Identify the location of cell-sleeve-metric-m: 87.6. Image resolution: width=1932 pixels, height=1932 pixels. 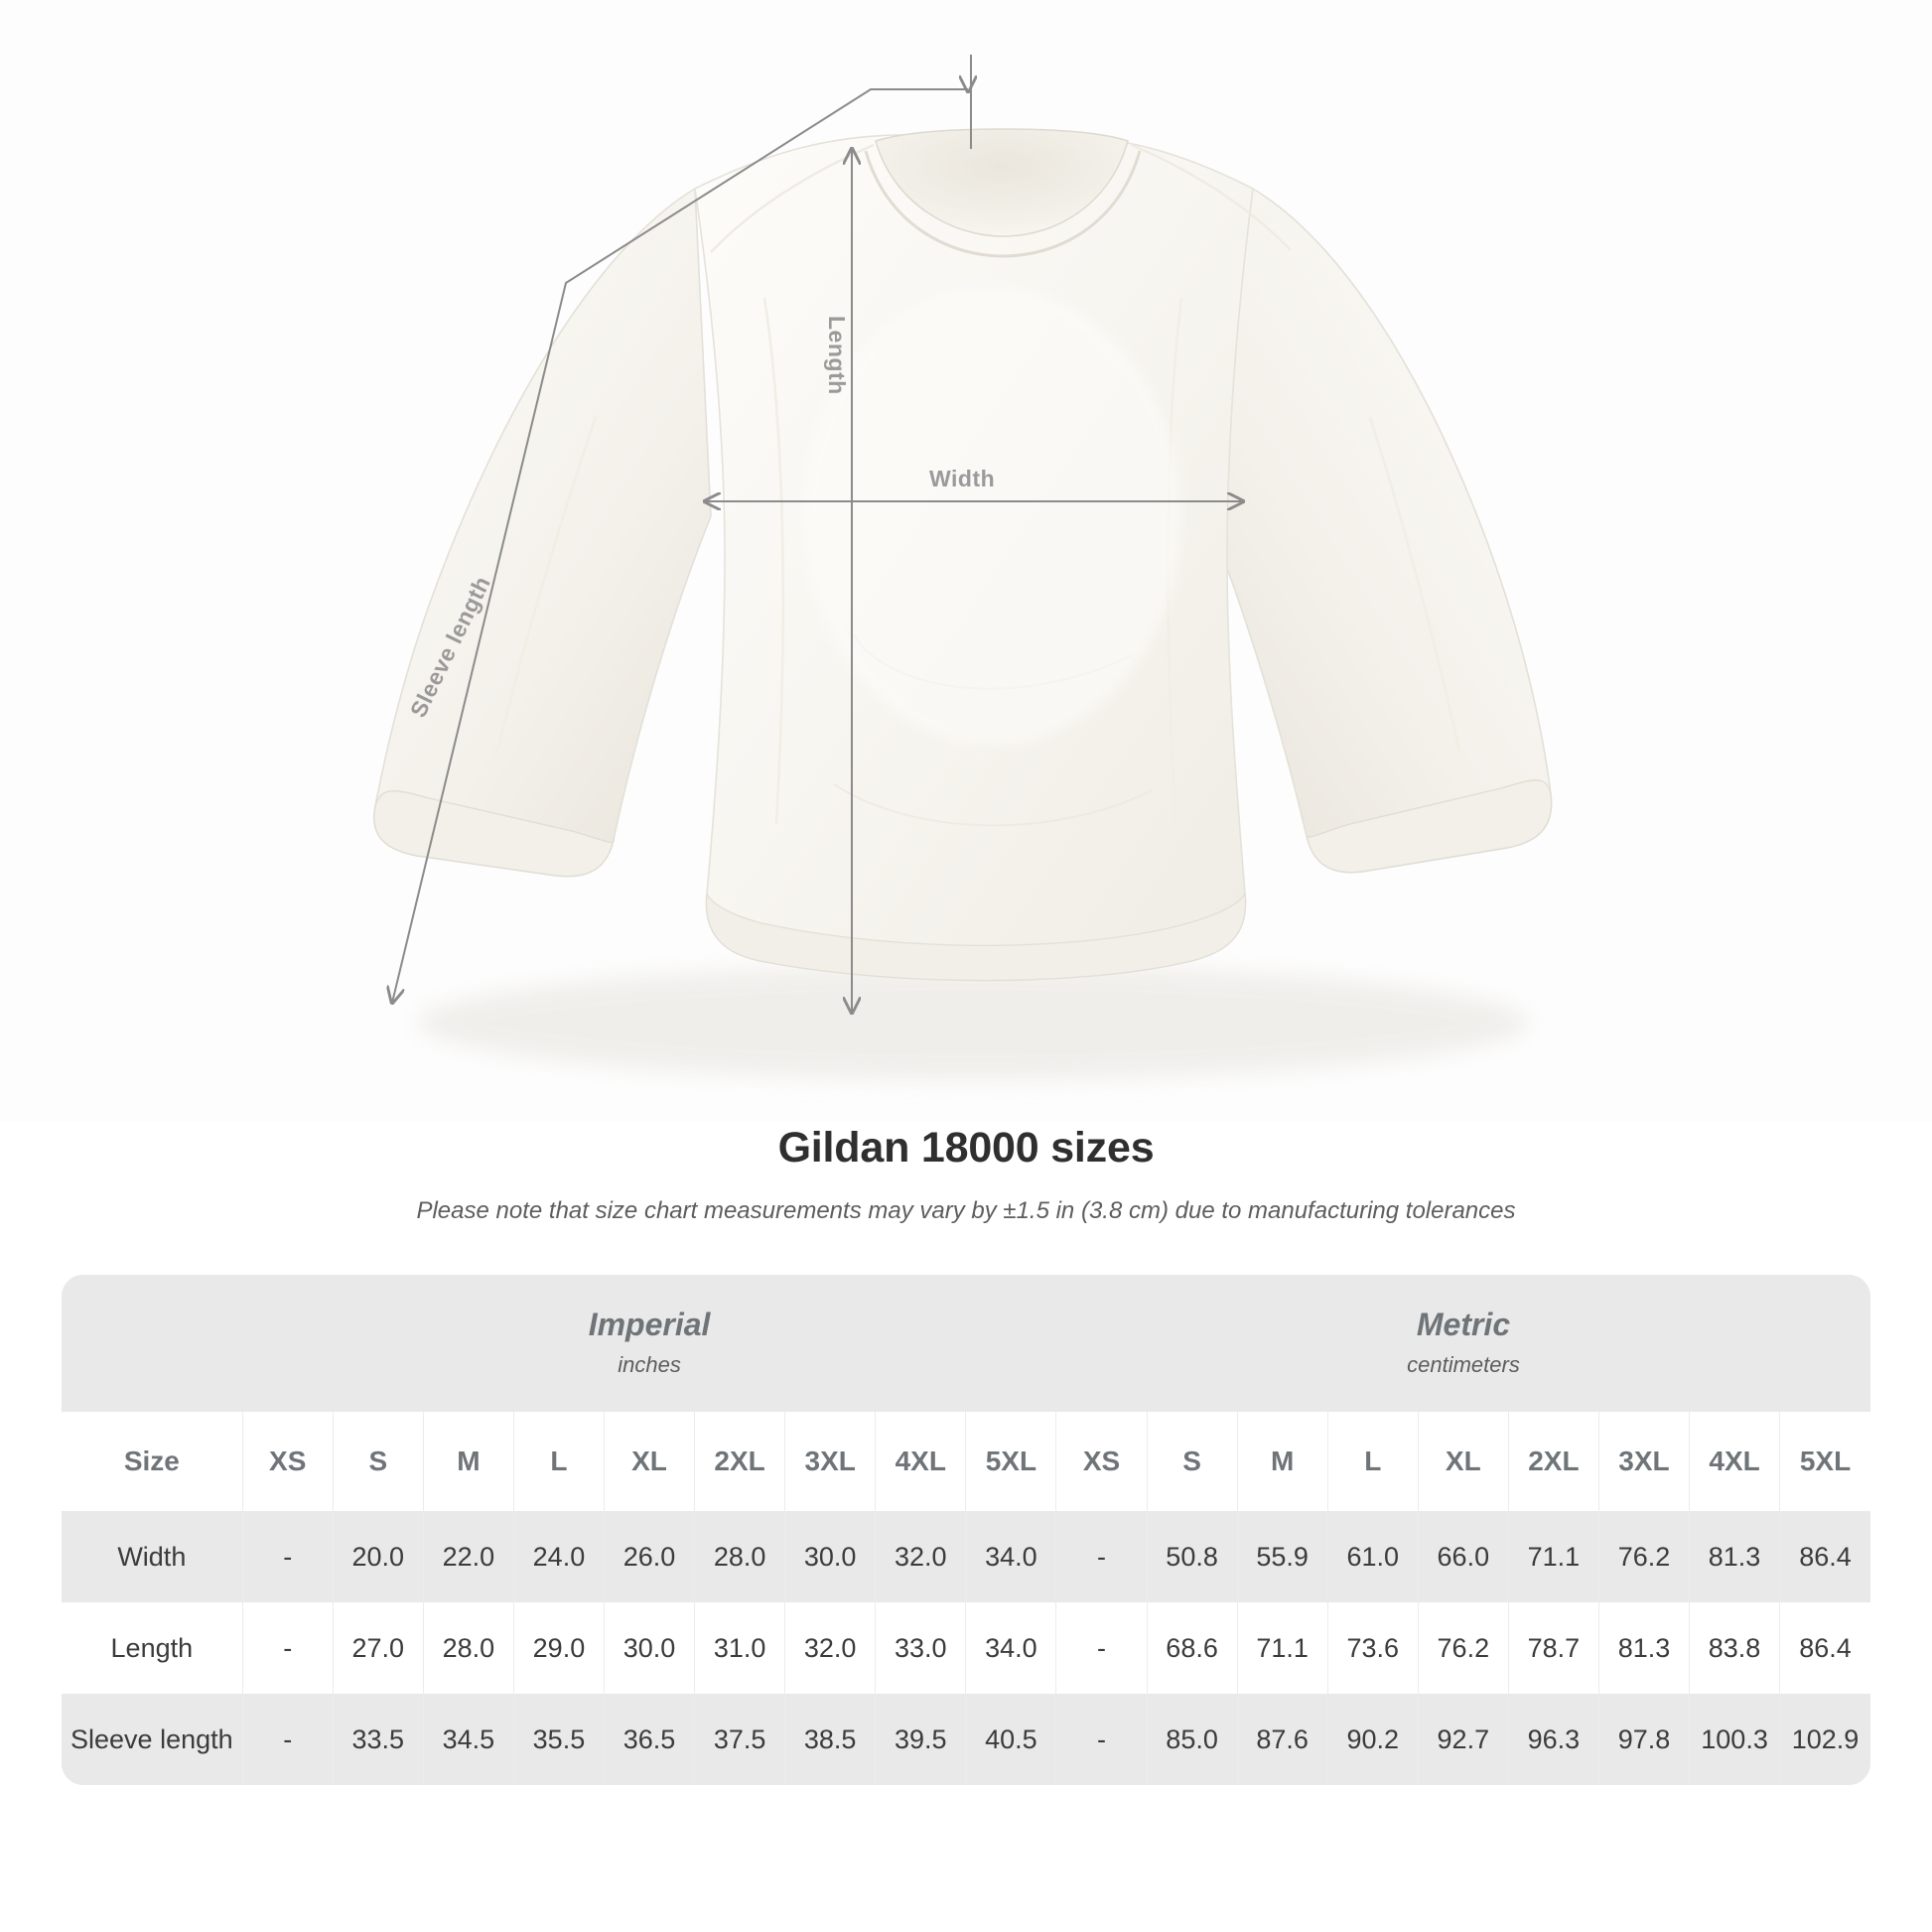
(1282, 1740).